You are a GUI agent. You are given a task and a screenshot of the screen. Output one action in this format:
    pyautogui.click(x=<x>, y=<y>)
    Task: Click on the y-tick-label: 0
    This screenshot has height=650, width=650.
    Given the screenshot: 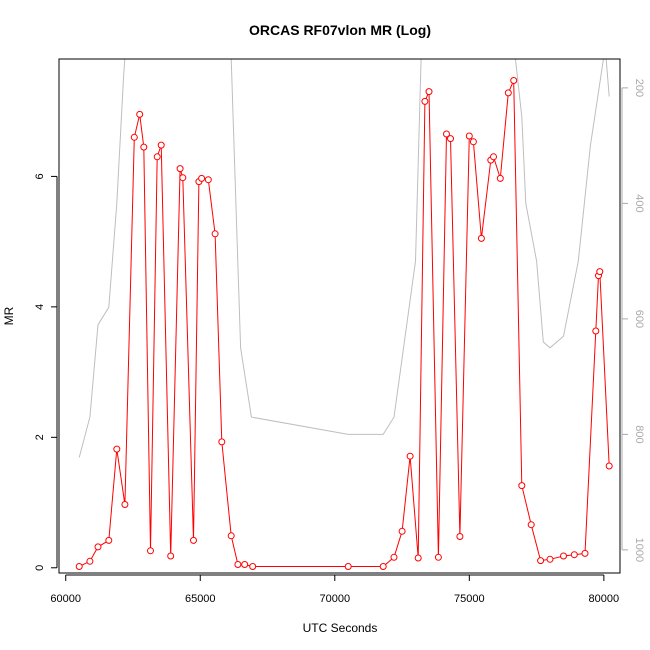 What is the action you would take?
    pyautogui.click(x=40, y=568)
    